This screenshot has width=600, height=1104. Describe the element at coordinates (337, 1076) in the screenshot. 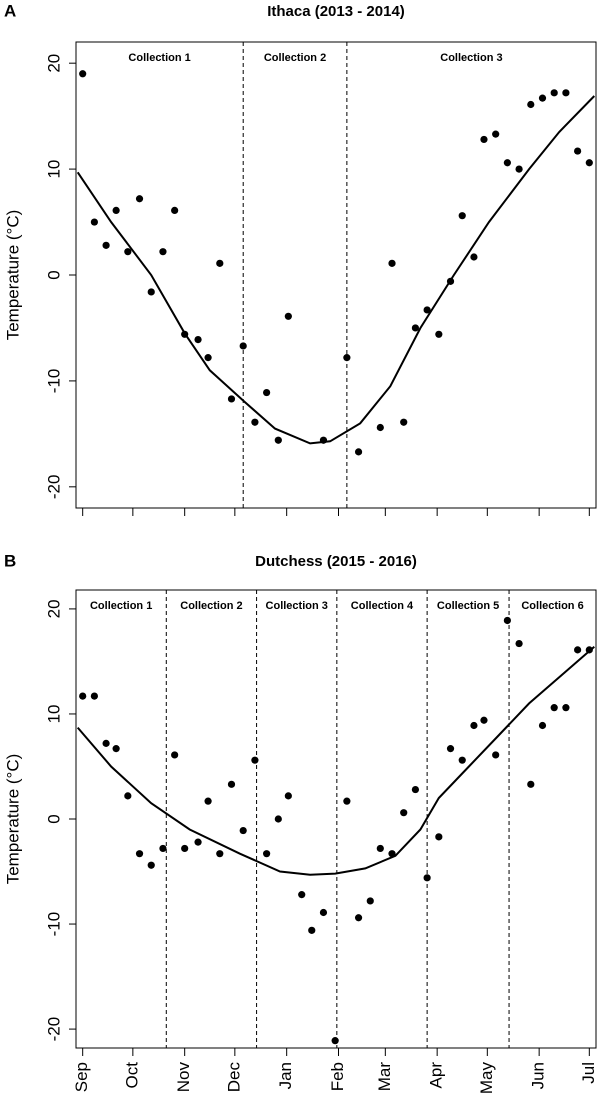

I see `x-tick-label: Feb` at that location.